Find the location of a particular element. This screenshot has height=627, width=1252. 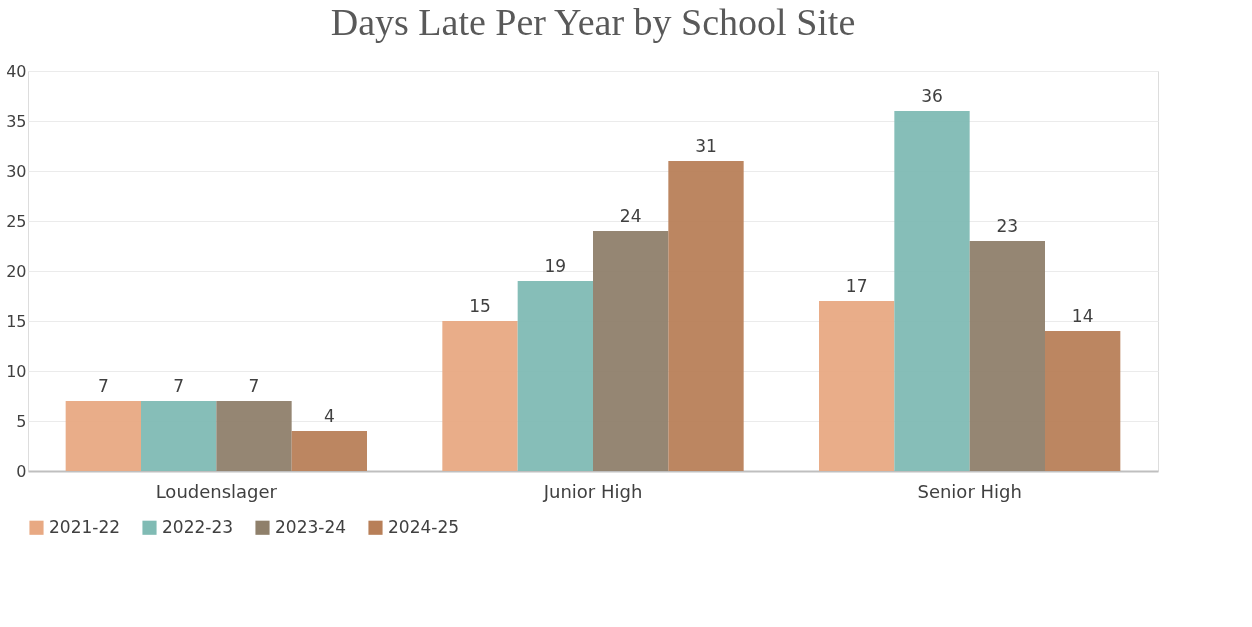

x-tick-label: Junior High is located at coordinates (592, 491).